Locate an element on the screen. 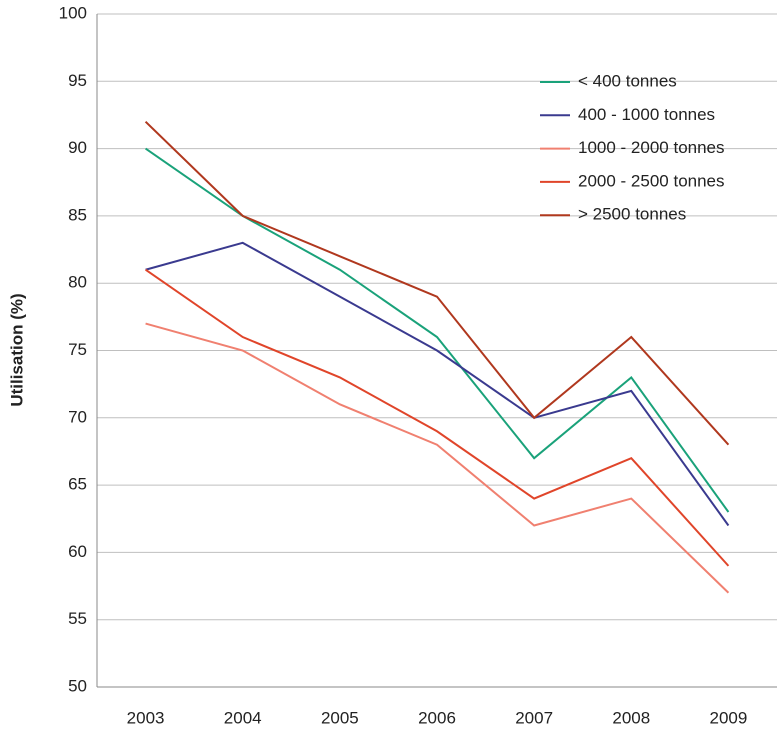 This screenshot has width=777, height=729. y-tick-label: 50 is located at coordinates (77, 685).